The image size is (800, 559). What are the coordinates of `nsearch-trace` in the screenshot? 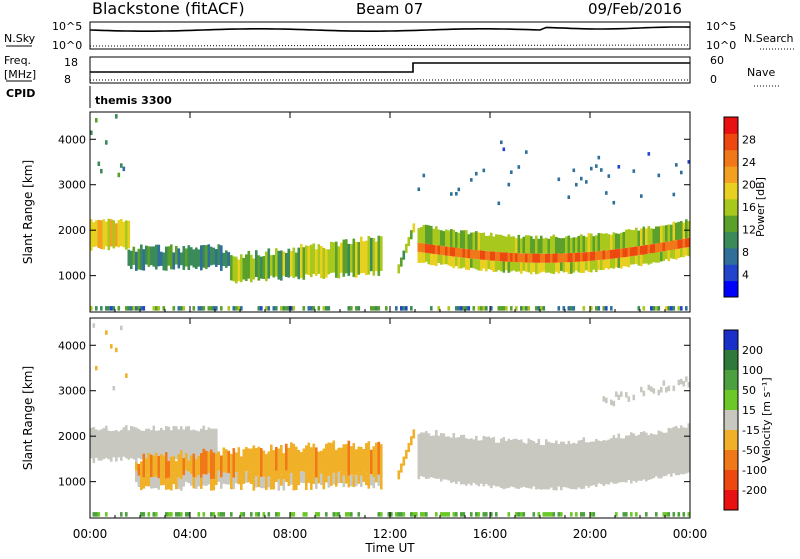 It's located at (390, 45).